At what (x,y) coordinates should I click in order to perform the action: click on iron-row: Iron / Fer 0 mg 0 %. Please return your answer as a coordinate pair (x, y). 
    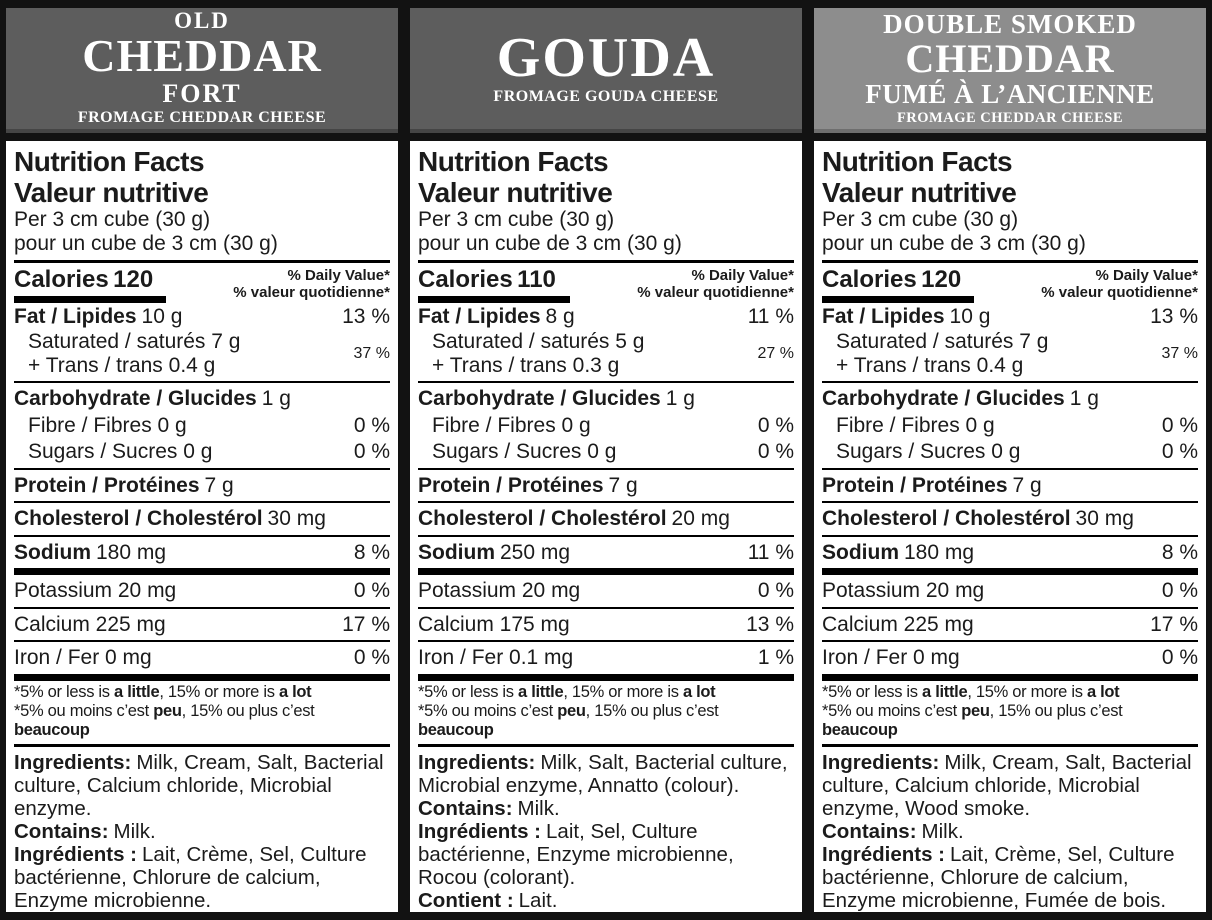
    Looking at the image, I should click on (202, 657).